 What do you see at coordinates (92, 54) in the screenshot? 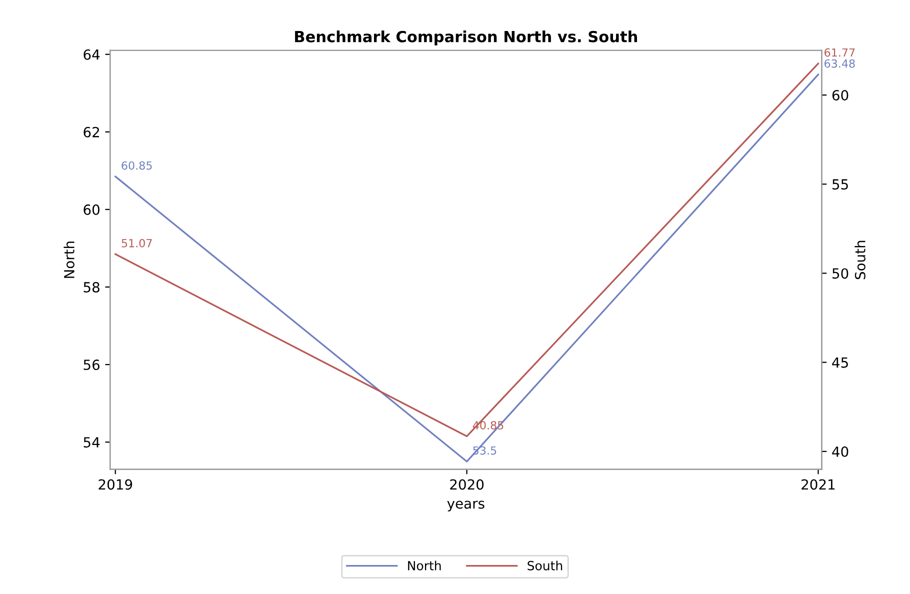
I see `y-tick-label: 64` at bounding box center [92, 54].